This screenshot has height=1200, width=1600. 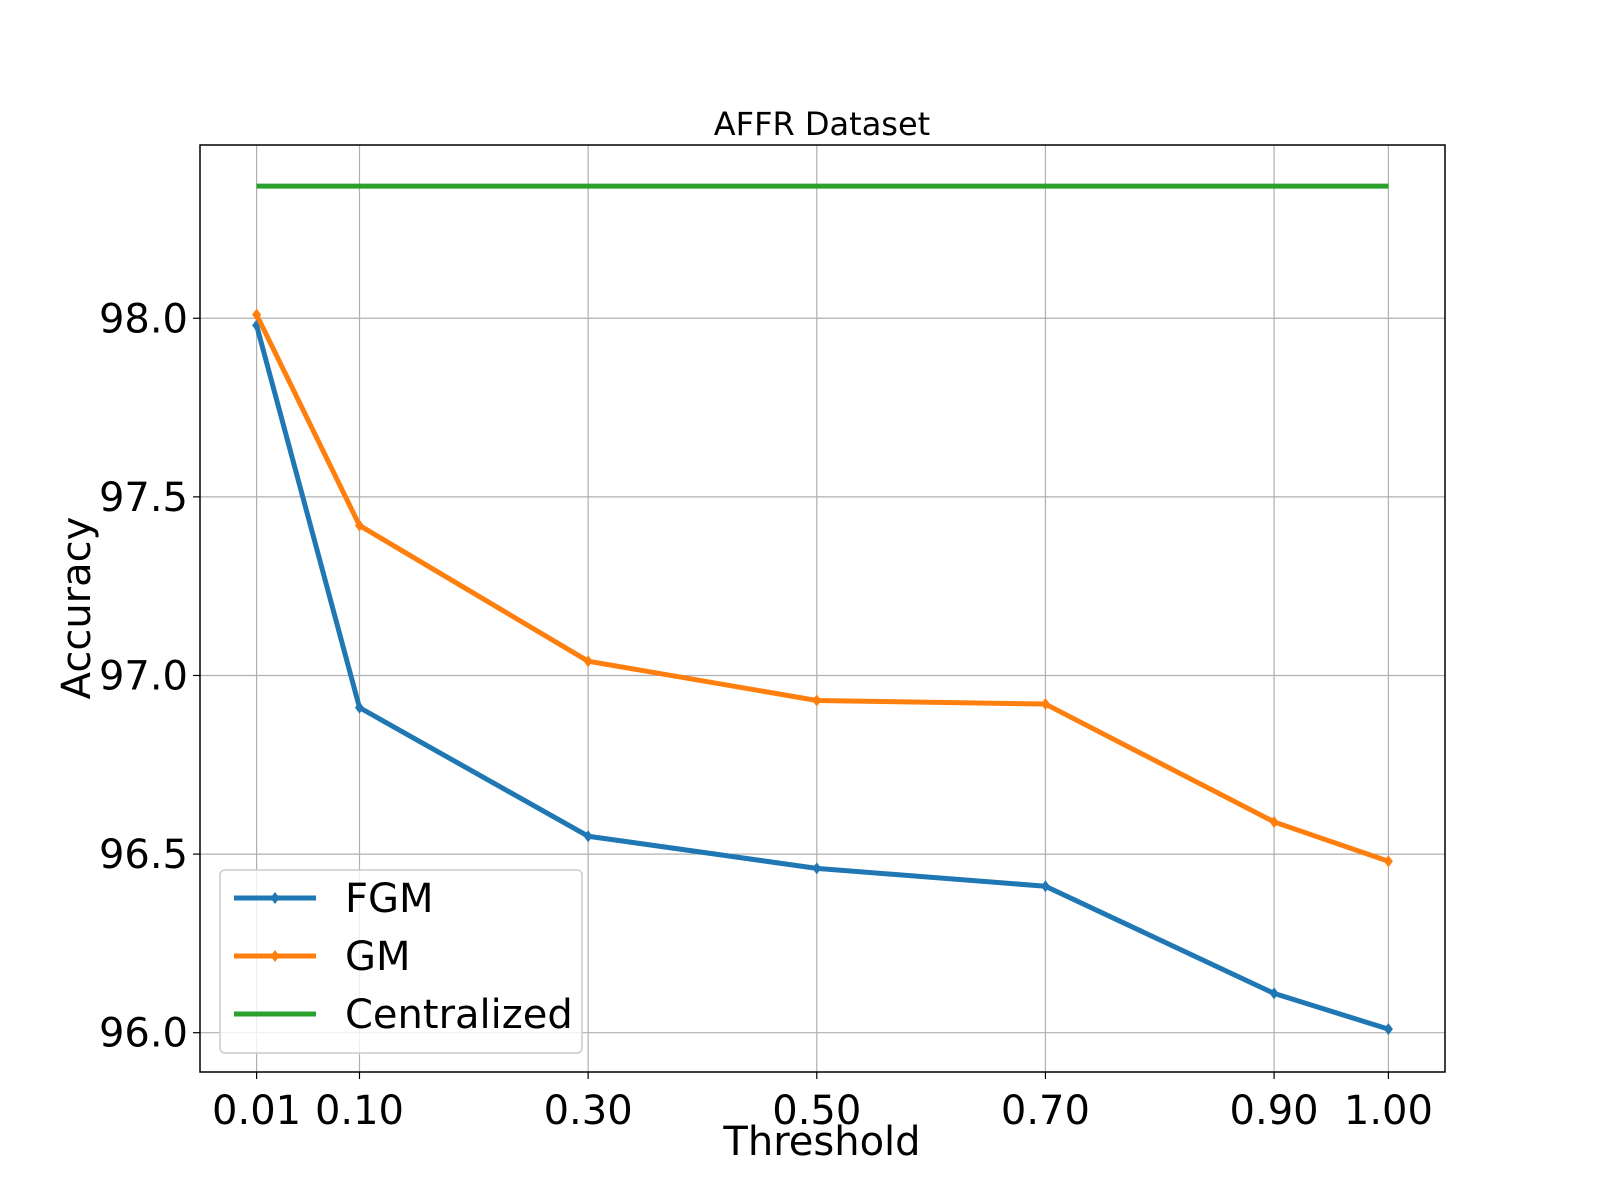 I want to click on legend-box, so click(x=401, y=961).